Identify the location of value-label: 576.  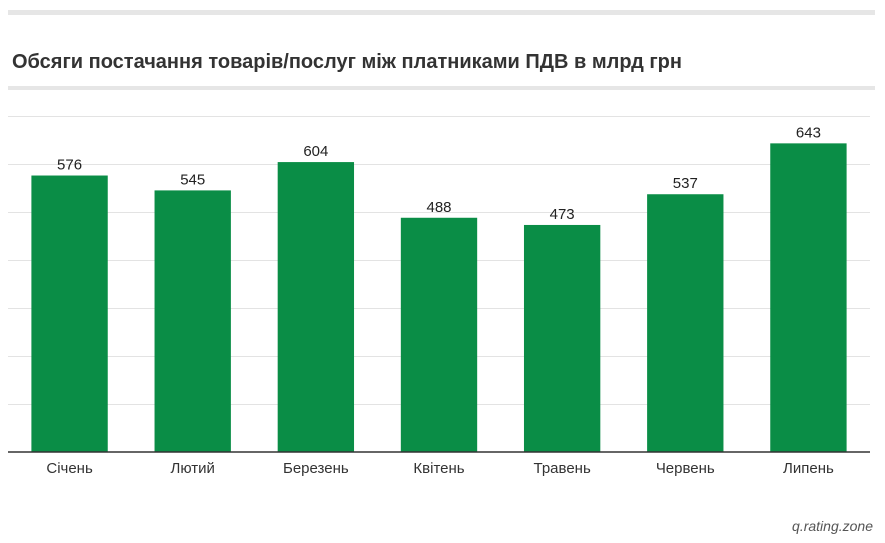
(69, 165).